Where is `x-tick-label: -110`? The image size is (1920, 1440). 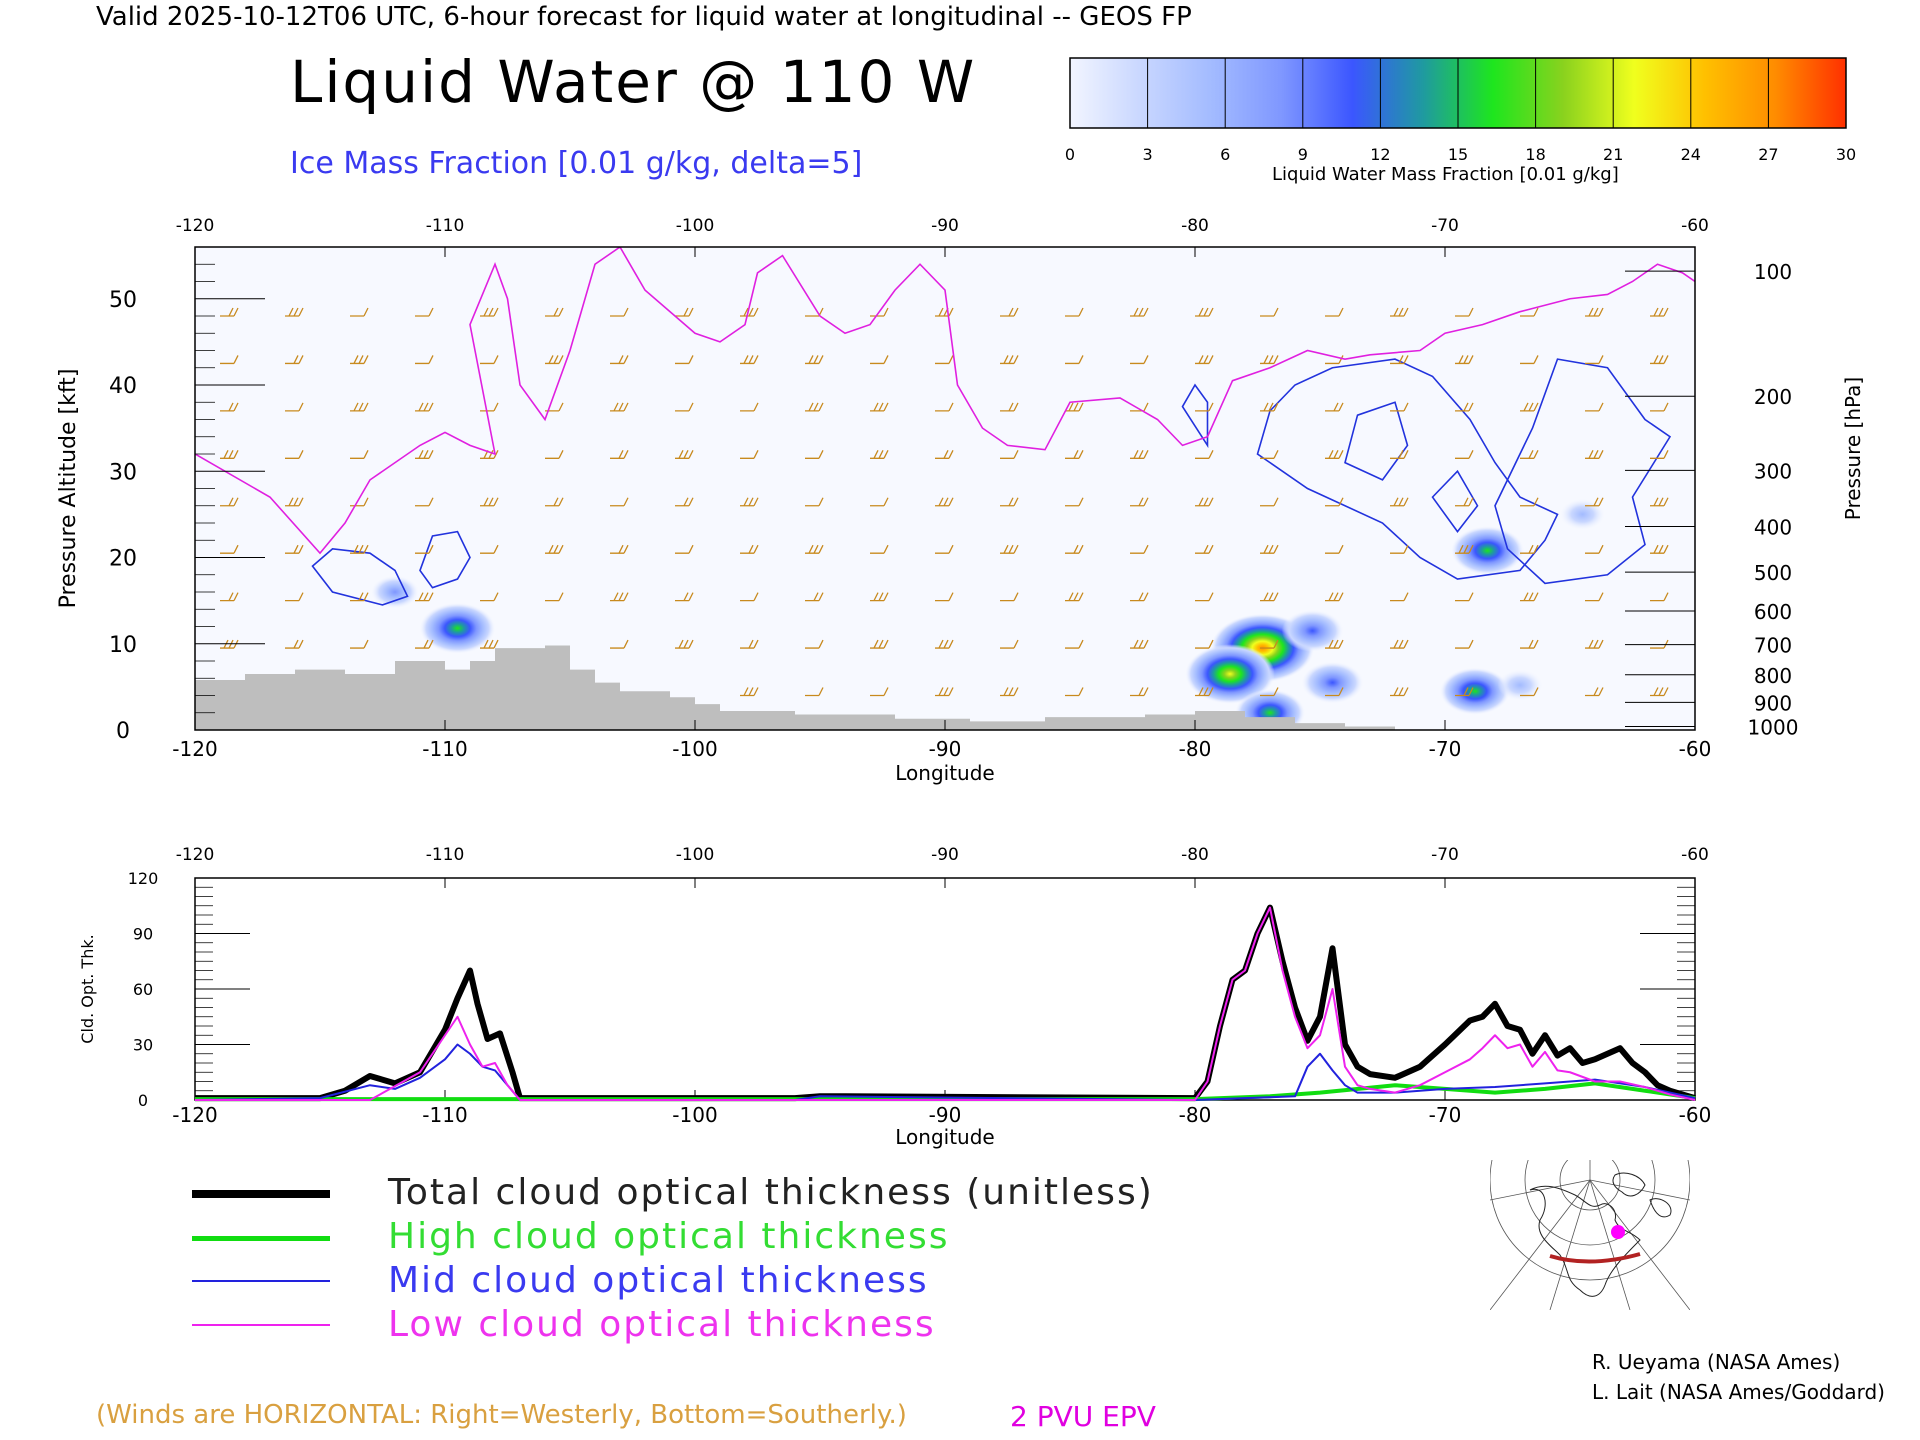 x-tick-label: -110 is located at coordinates (444, 749).